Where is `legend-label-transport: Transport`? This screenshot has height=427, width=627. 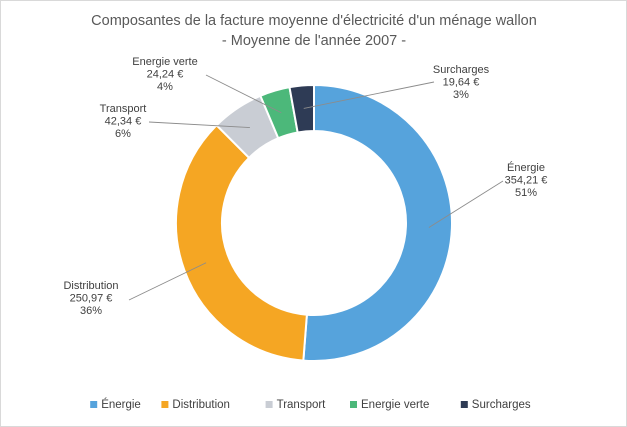 legend-label-transport: Transport is located at coordinates (302, 405).